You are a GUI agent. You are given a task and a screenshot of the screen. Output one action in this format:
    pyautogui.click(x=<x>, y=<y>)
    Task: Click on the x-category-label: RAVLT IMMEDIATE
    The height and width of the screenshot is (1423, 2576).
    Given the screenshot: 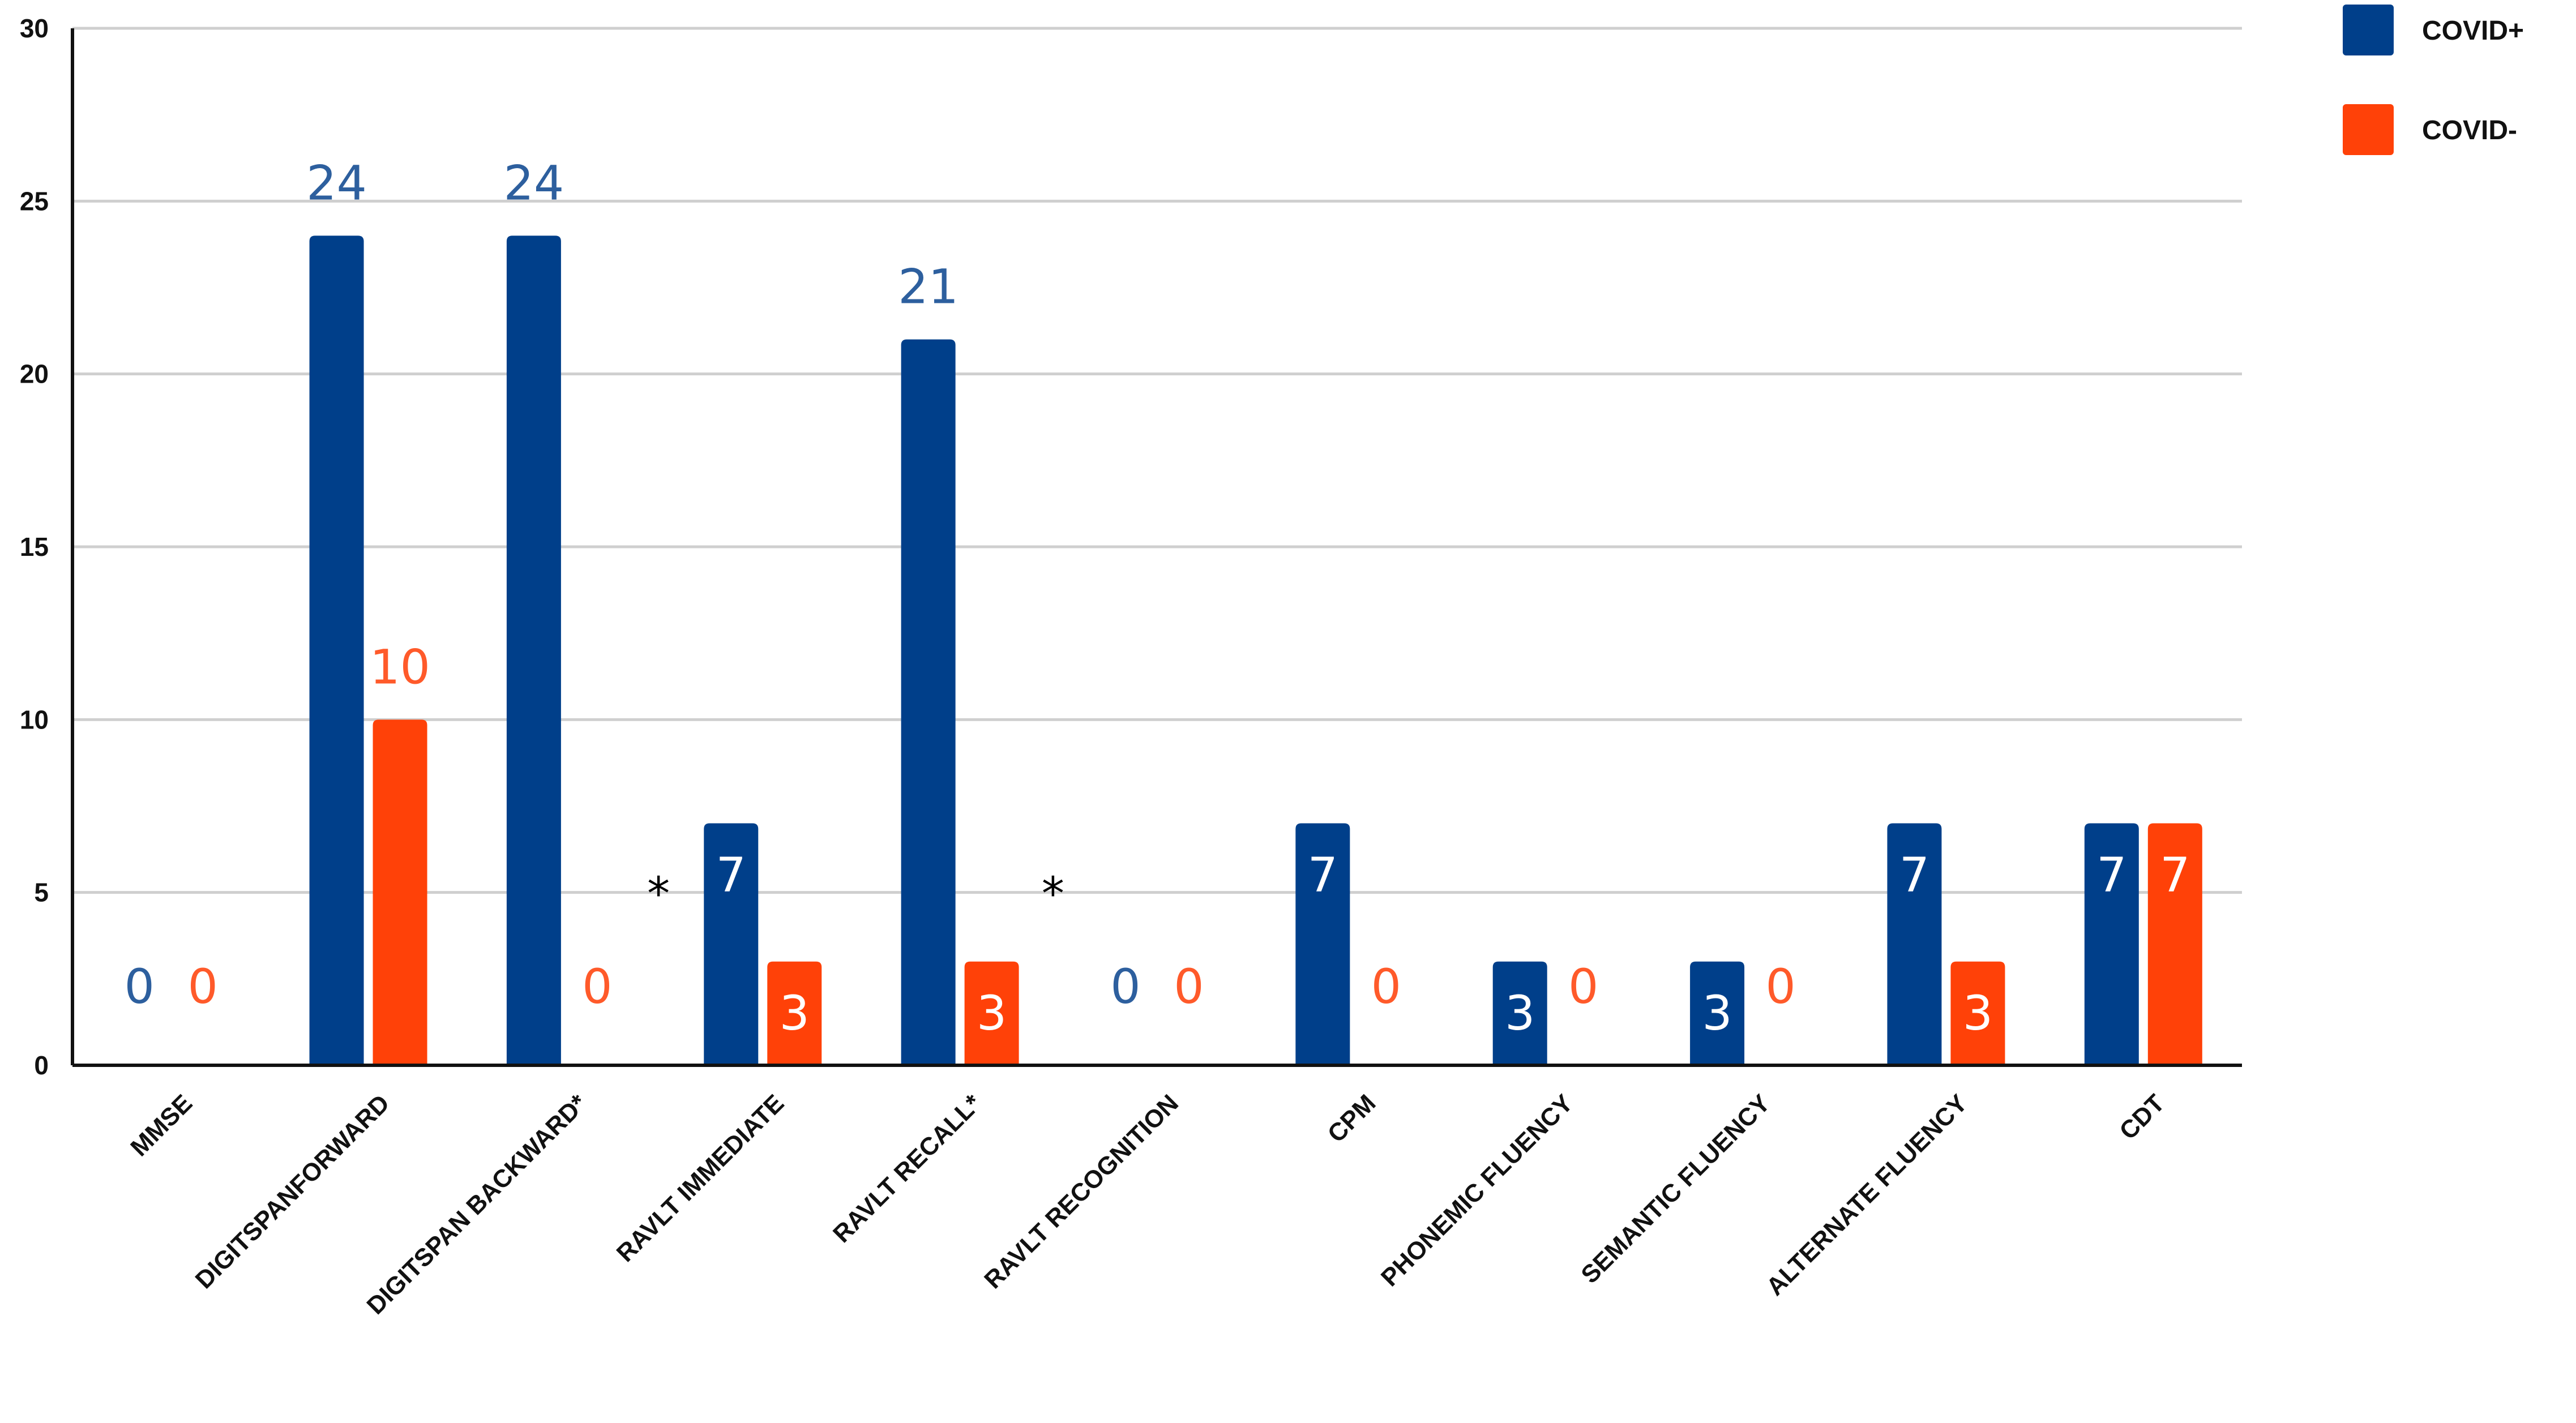 What is the action you would take?
    pyautogui.click(x=700, y=1178)
    